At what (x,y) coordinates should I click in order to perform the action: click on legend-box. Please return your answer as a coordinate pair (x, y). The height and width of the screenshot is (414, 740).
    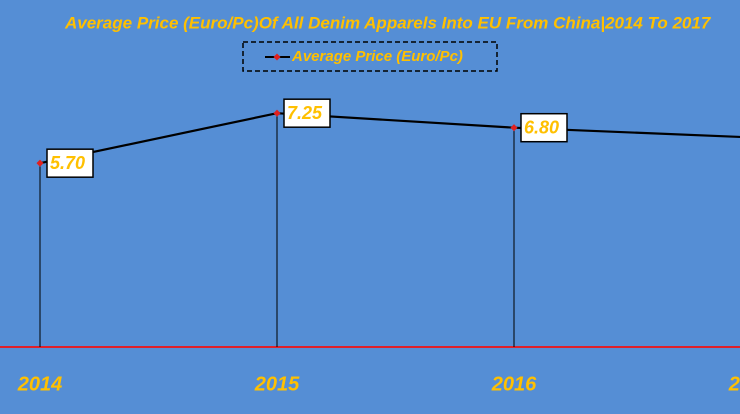
    Looking at the image, I should click on (370, 56).